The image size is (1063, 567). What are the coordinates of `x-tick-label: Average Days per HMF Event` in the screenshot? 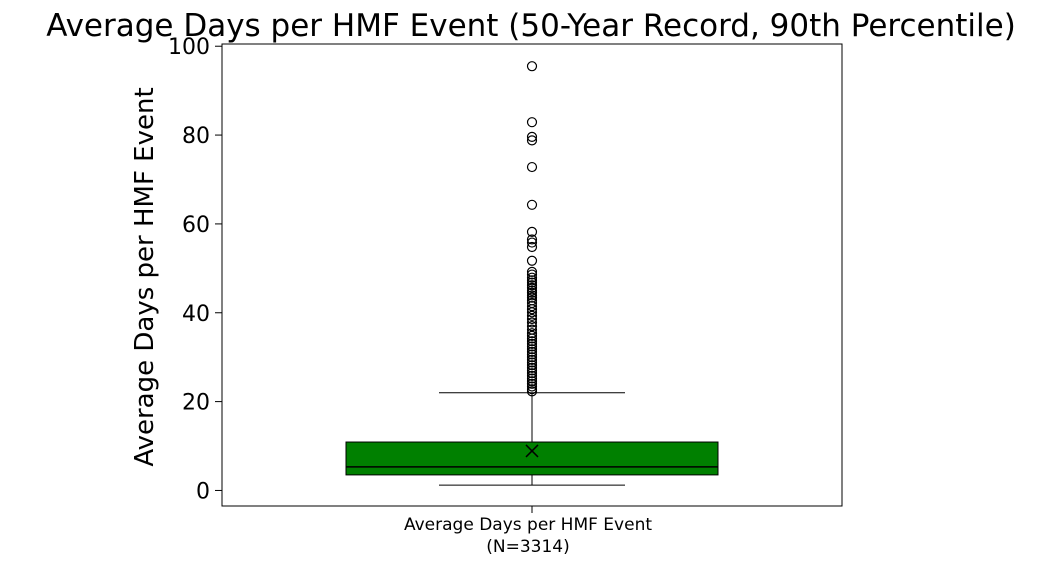 It's located at (528, 525).